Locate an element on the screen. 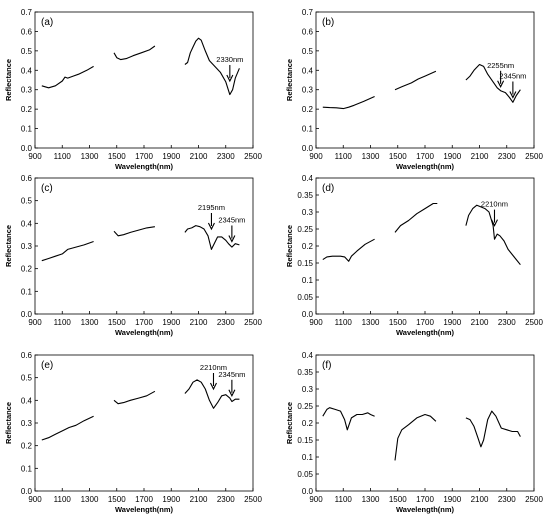 This screenshot has width=550, height=532. y-tick-label: 0.05 is located at coordinates (305, 297).